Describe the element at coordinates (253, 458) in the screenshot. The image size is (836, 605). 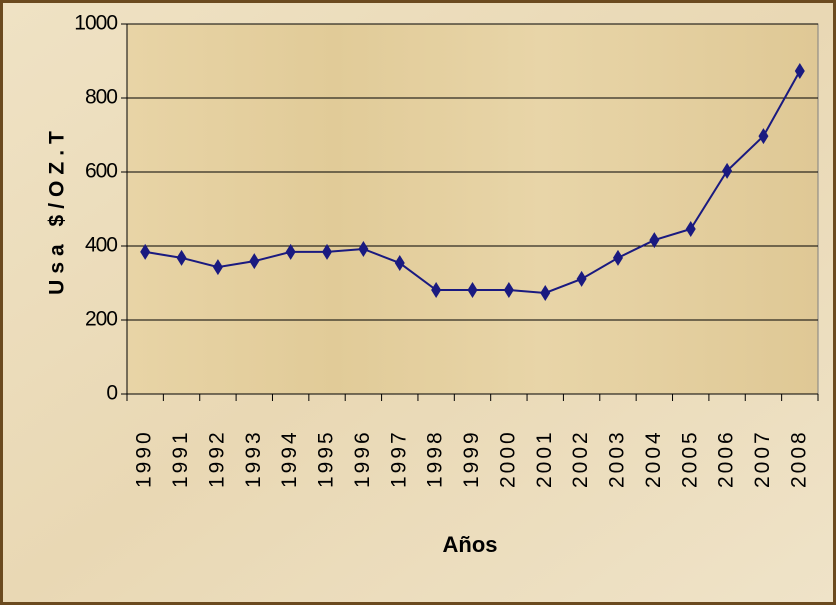
I see `x-tick-label: 1993` at that location.